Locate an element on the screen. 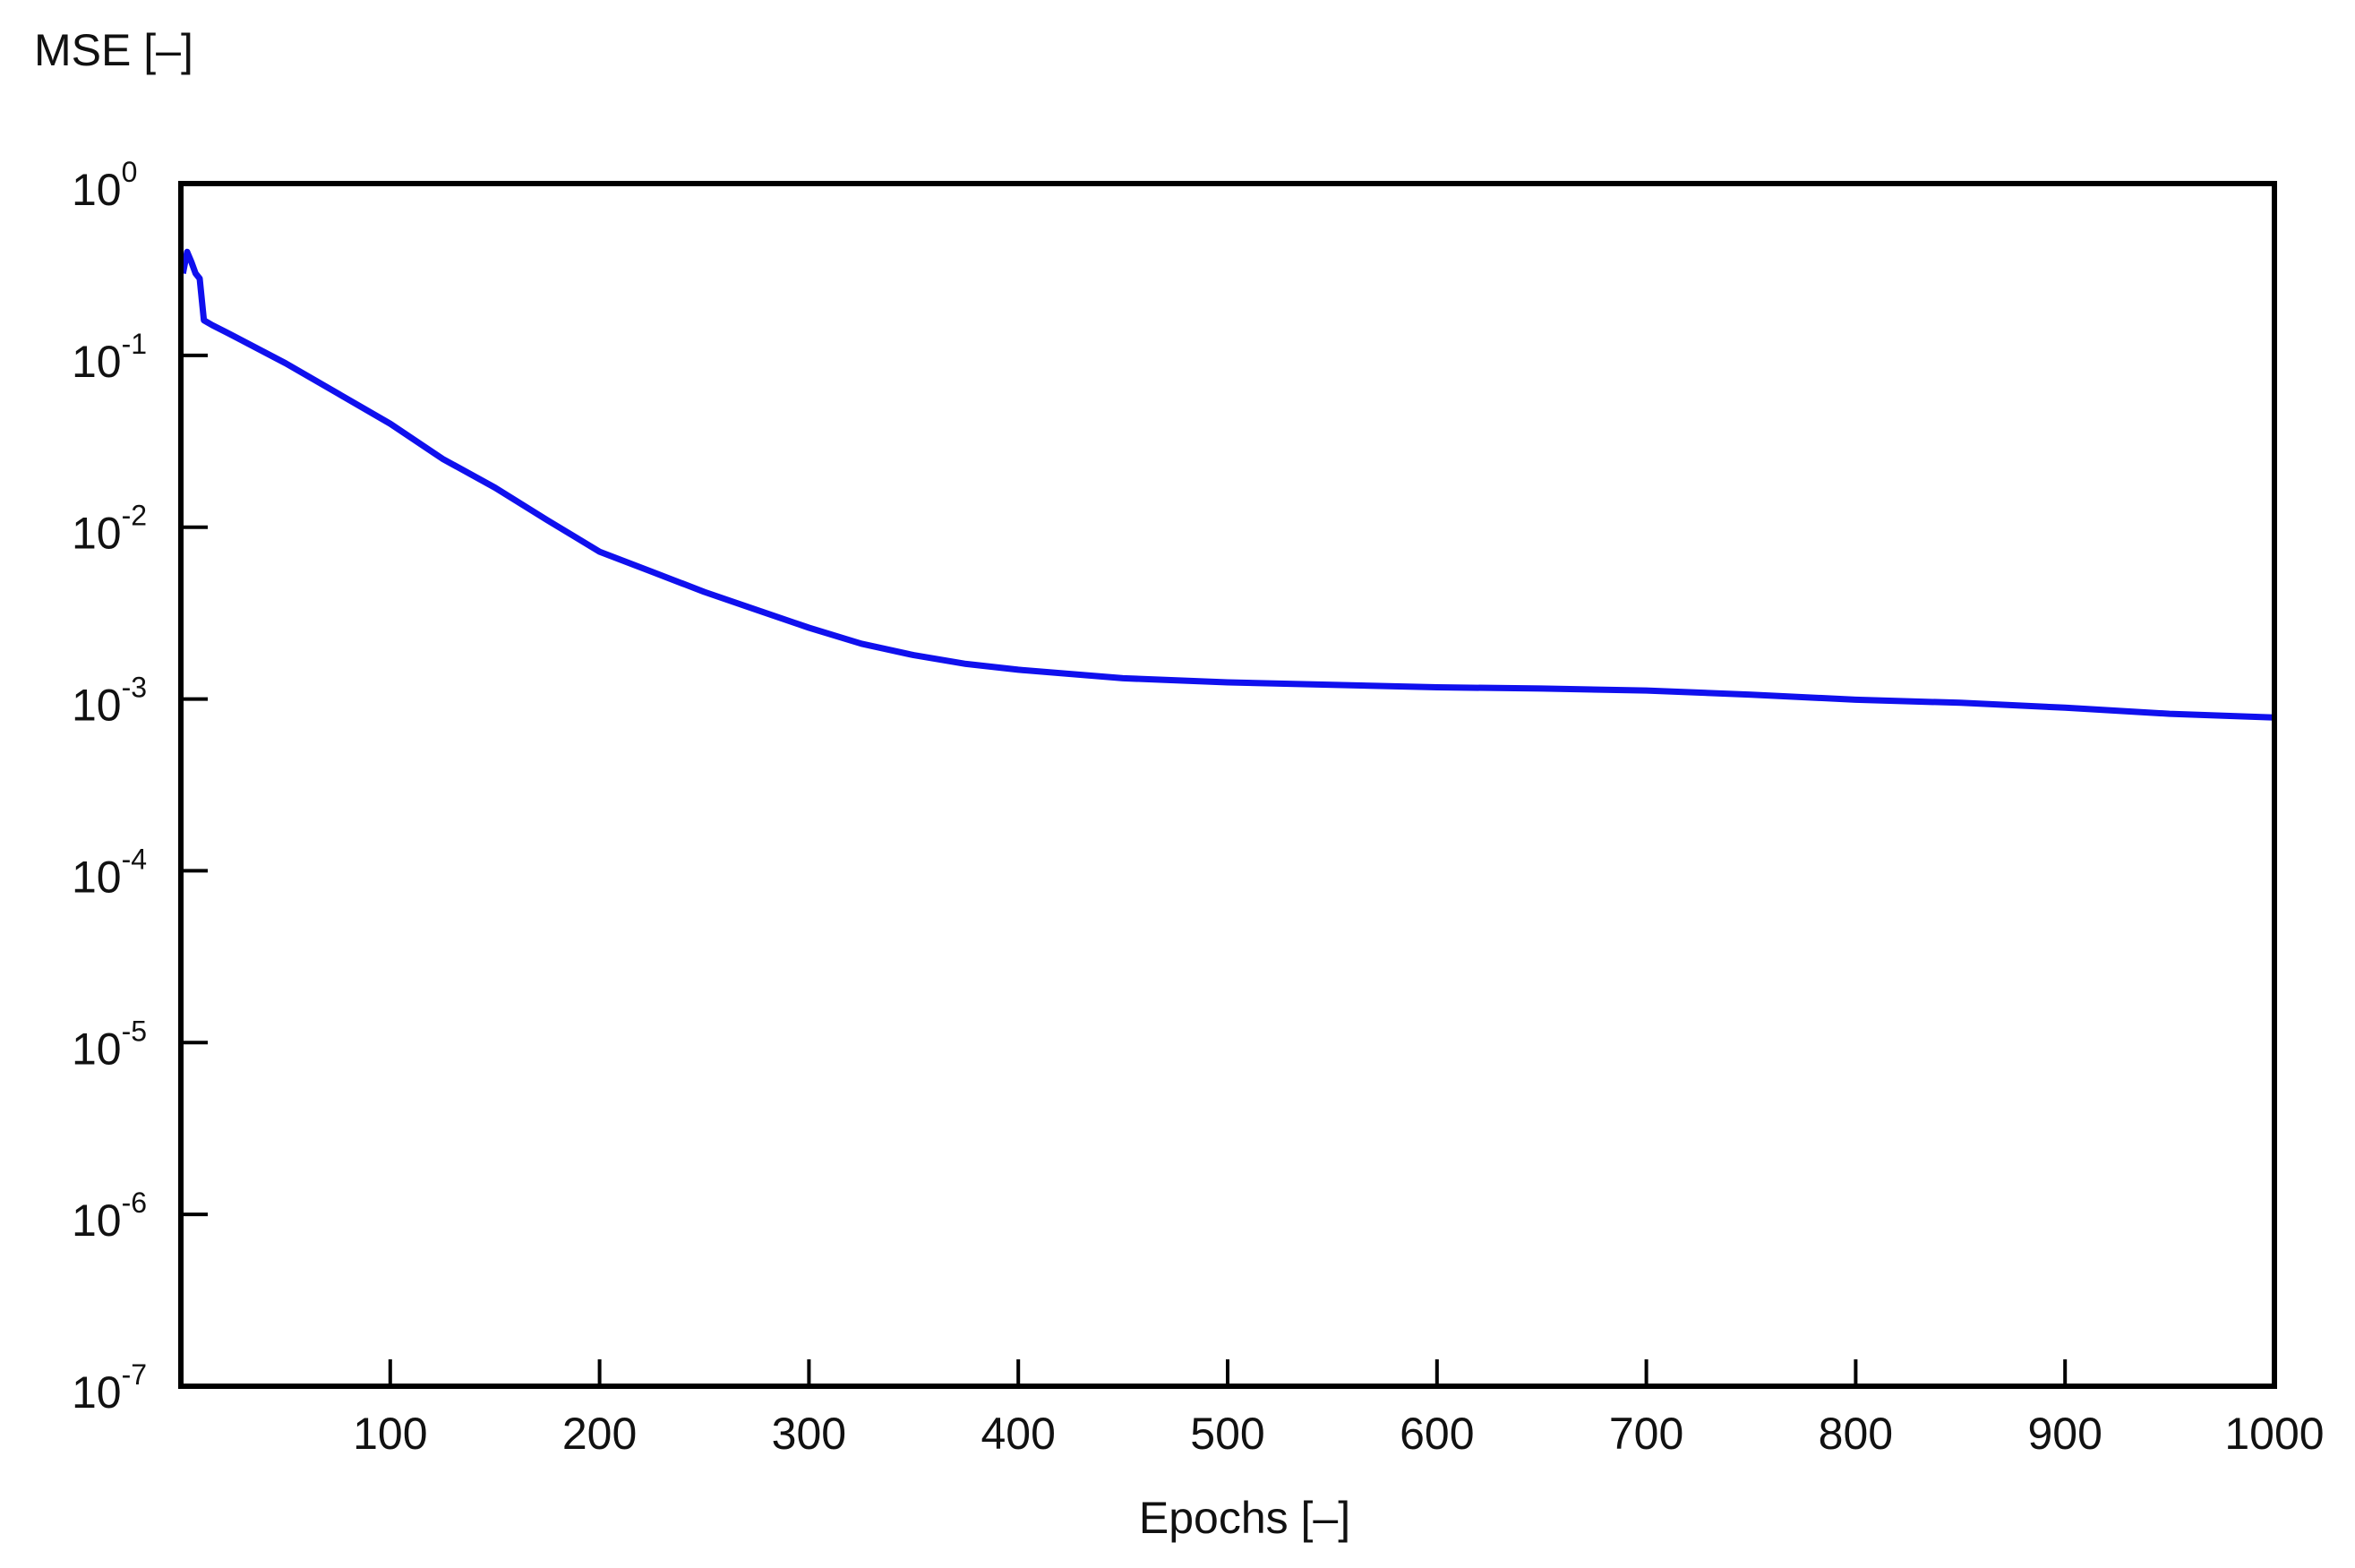  x-axis-title: Epochs [–] is located at coordinates (1244, 1518).